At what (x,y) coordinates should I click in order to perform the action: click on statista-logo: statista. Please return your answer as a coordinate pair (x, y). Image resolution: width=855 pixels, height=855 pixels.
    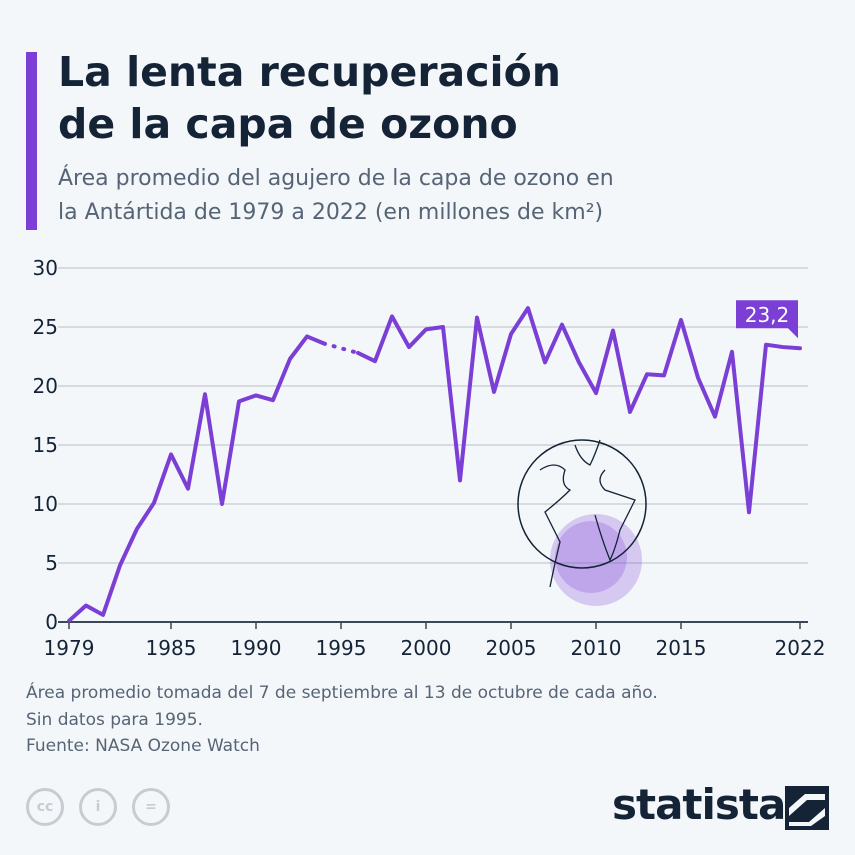
    Looking at the image, I should click on (699, 804).